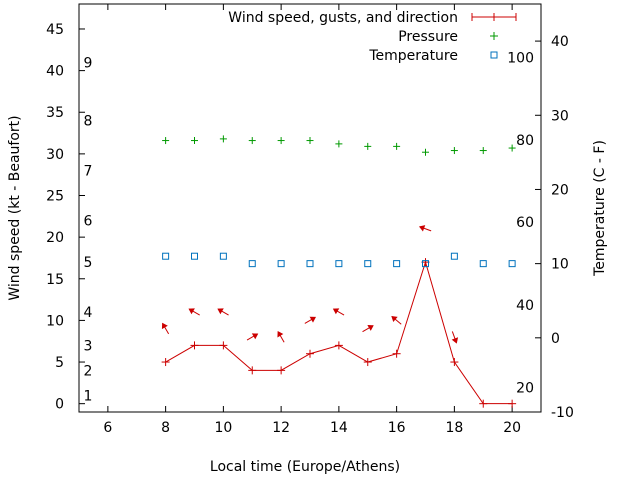 The width and height of the screenshot is (640, 480). Describe the element at coordinates (520, 58) in the screenshot. I see `fahrenheit-label: 100` at that location.